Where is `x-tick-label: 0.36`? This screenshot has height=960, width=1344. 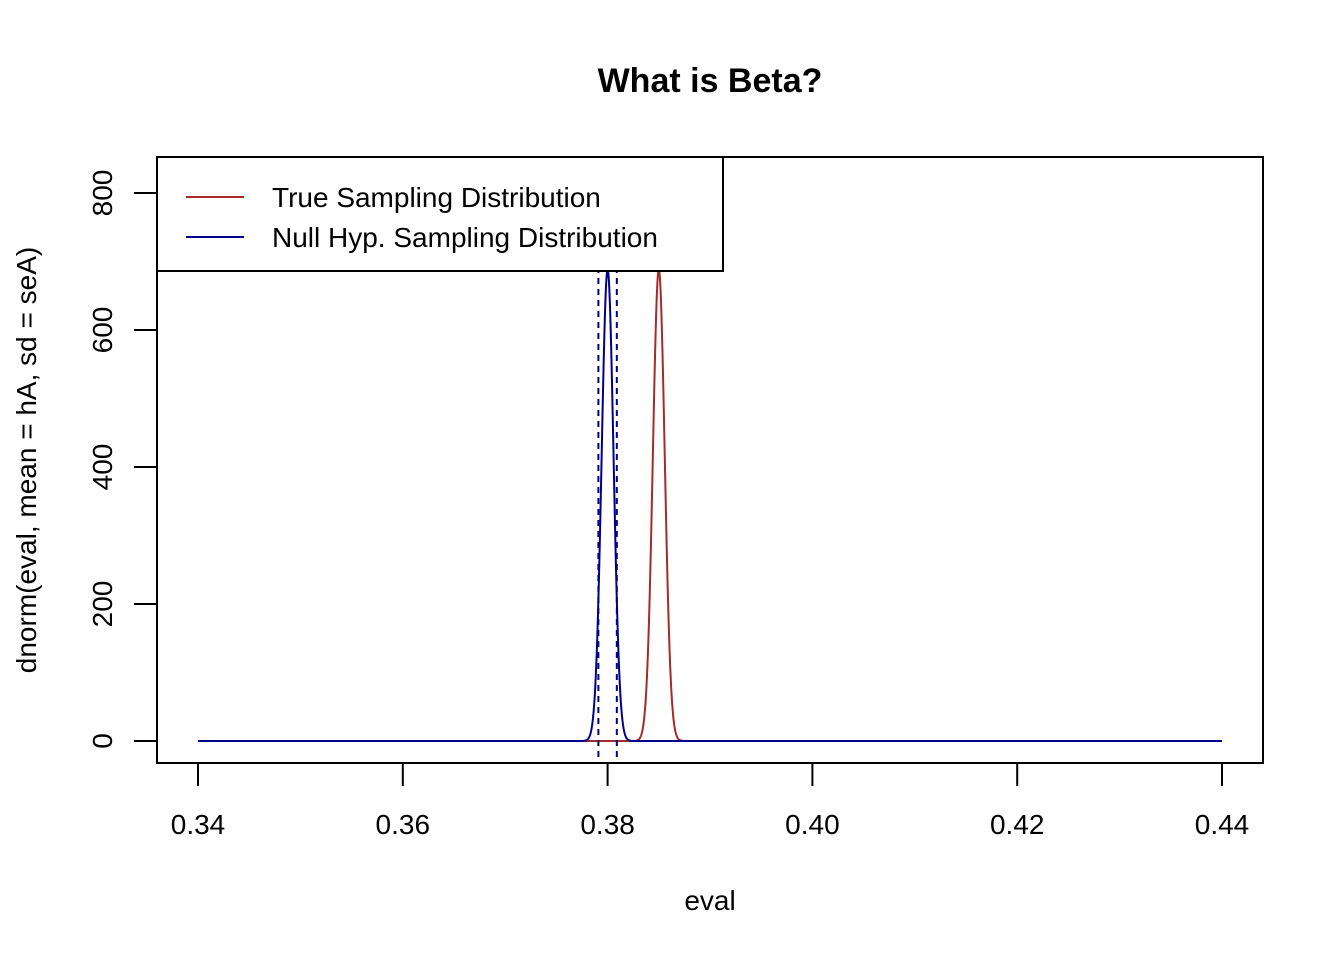 x-tick-label: 0.36 is located at coordinates (403, 824).